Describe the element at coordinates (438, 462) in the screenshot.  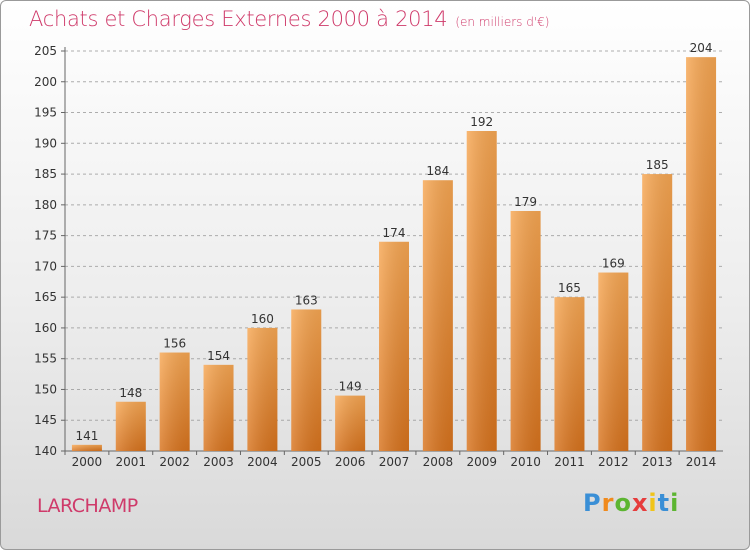
I see `x-tick-label: 2008` at that location.